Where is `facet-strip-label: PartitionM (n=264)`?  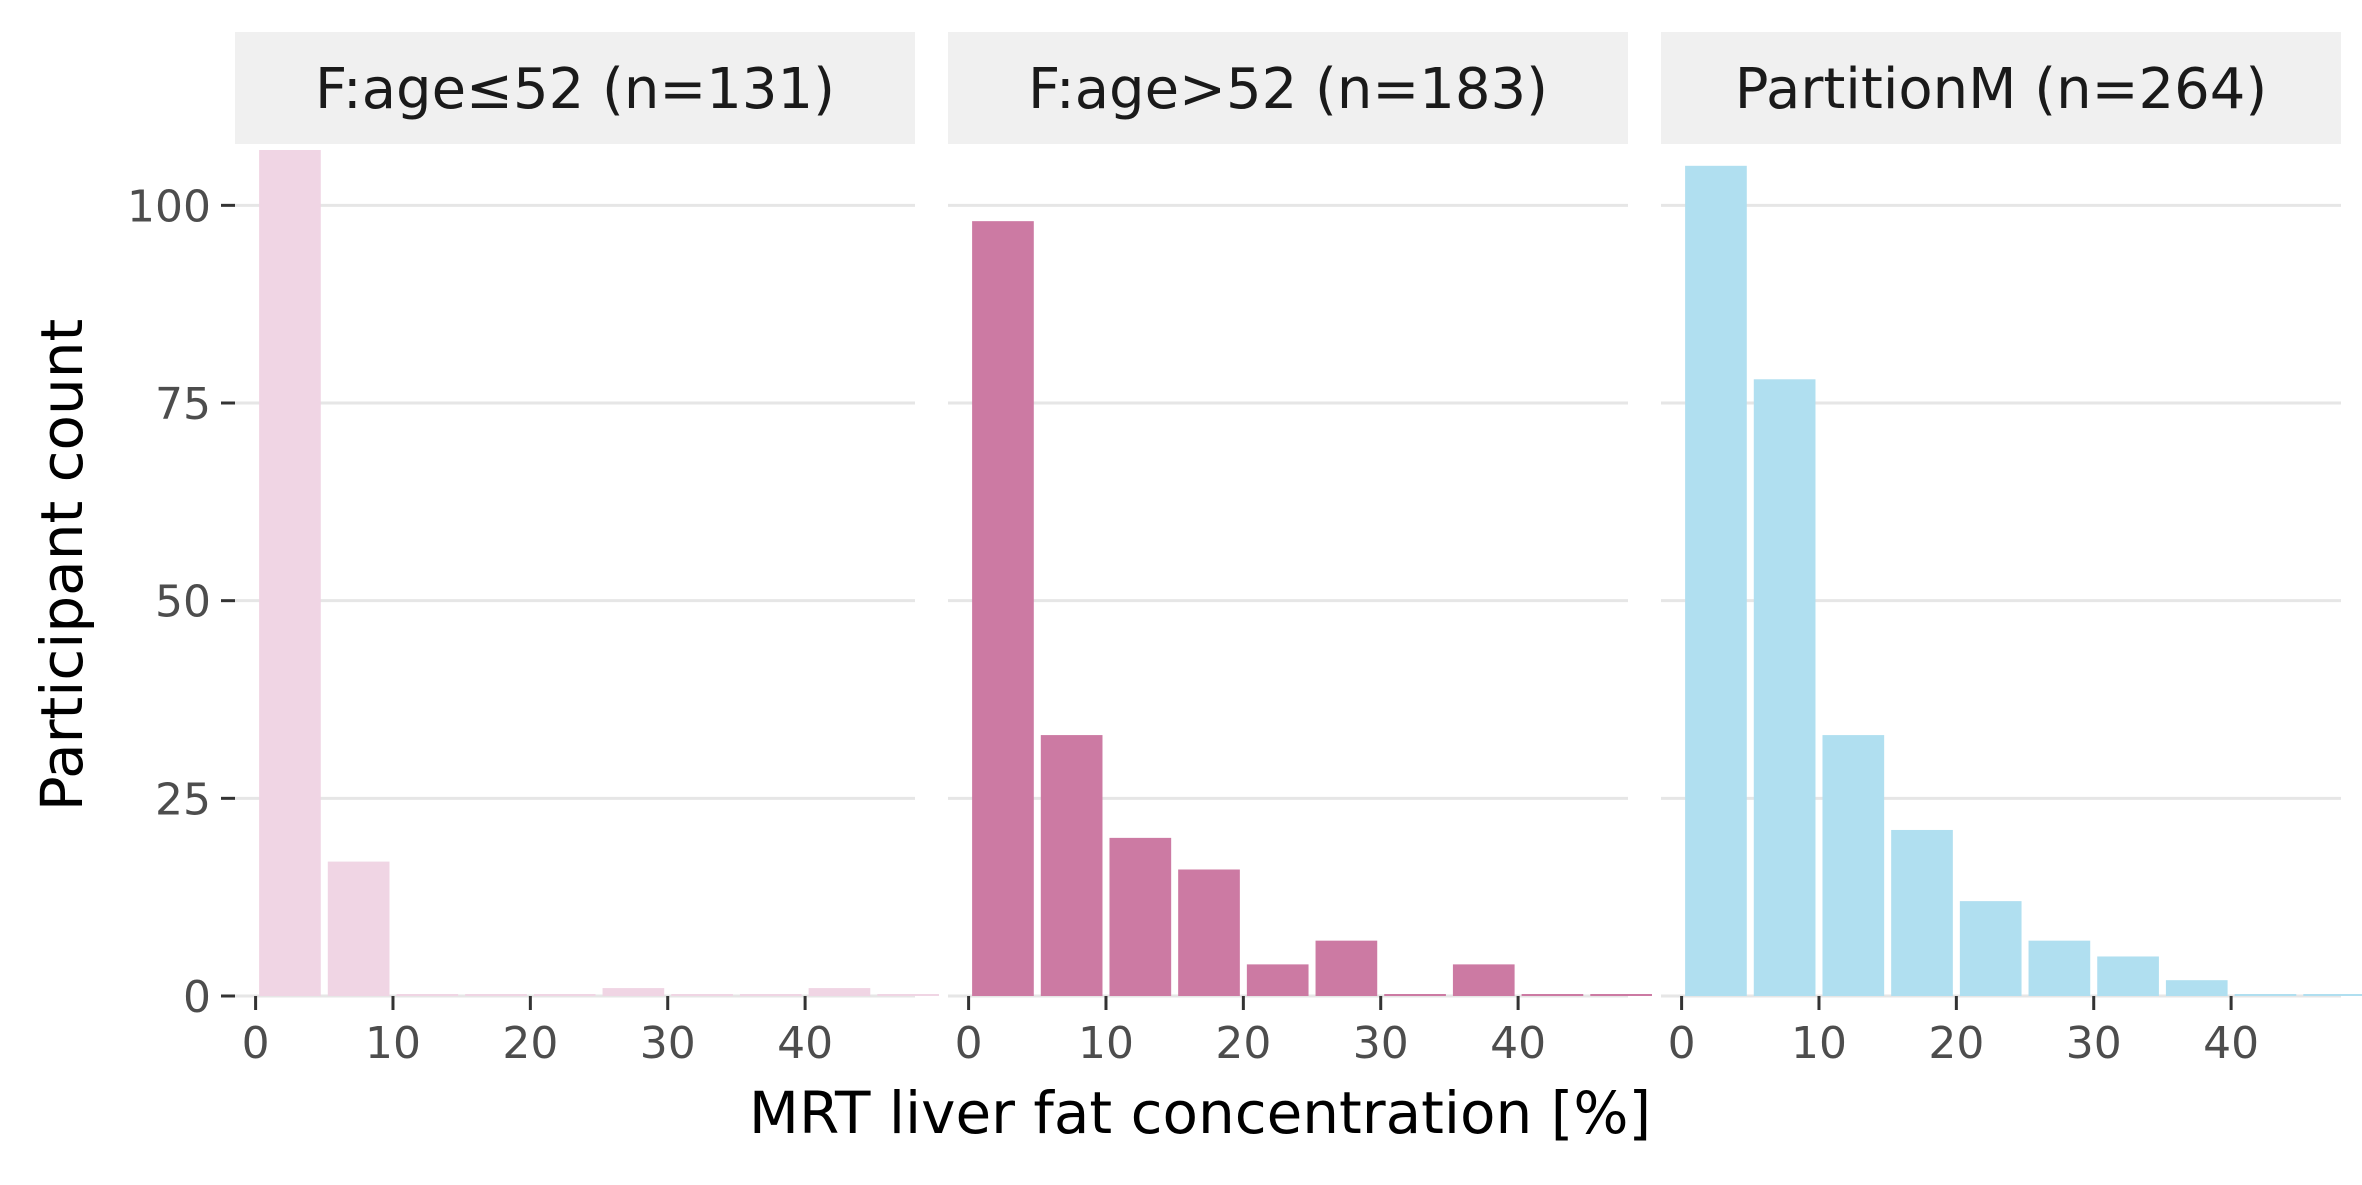
facet-strip-label: PartitionM (n=264) is located at coordinates (2001, 89).